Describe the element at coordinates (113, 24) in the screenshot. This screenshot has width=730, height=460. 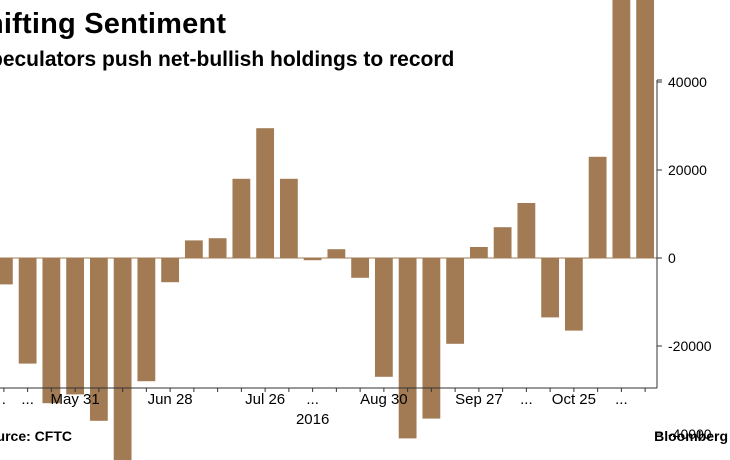
I see `chart-title: hifting Sentiment` at that location.